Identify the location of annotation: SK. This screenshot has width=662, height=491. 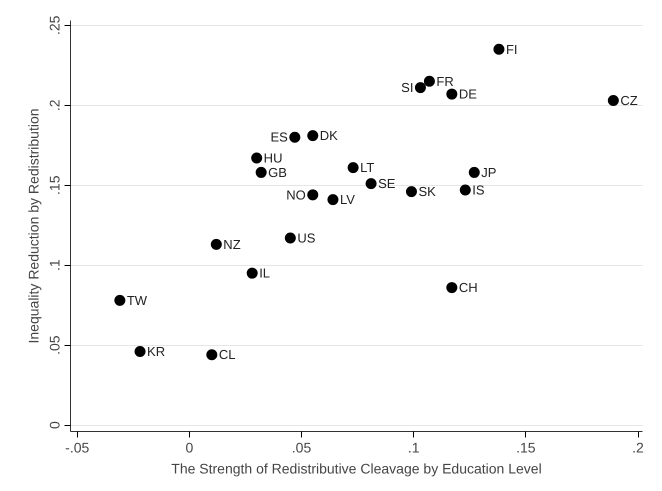
(427, 192).